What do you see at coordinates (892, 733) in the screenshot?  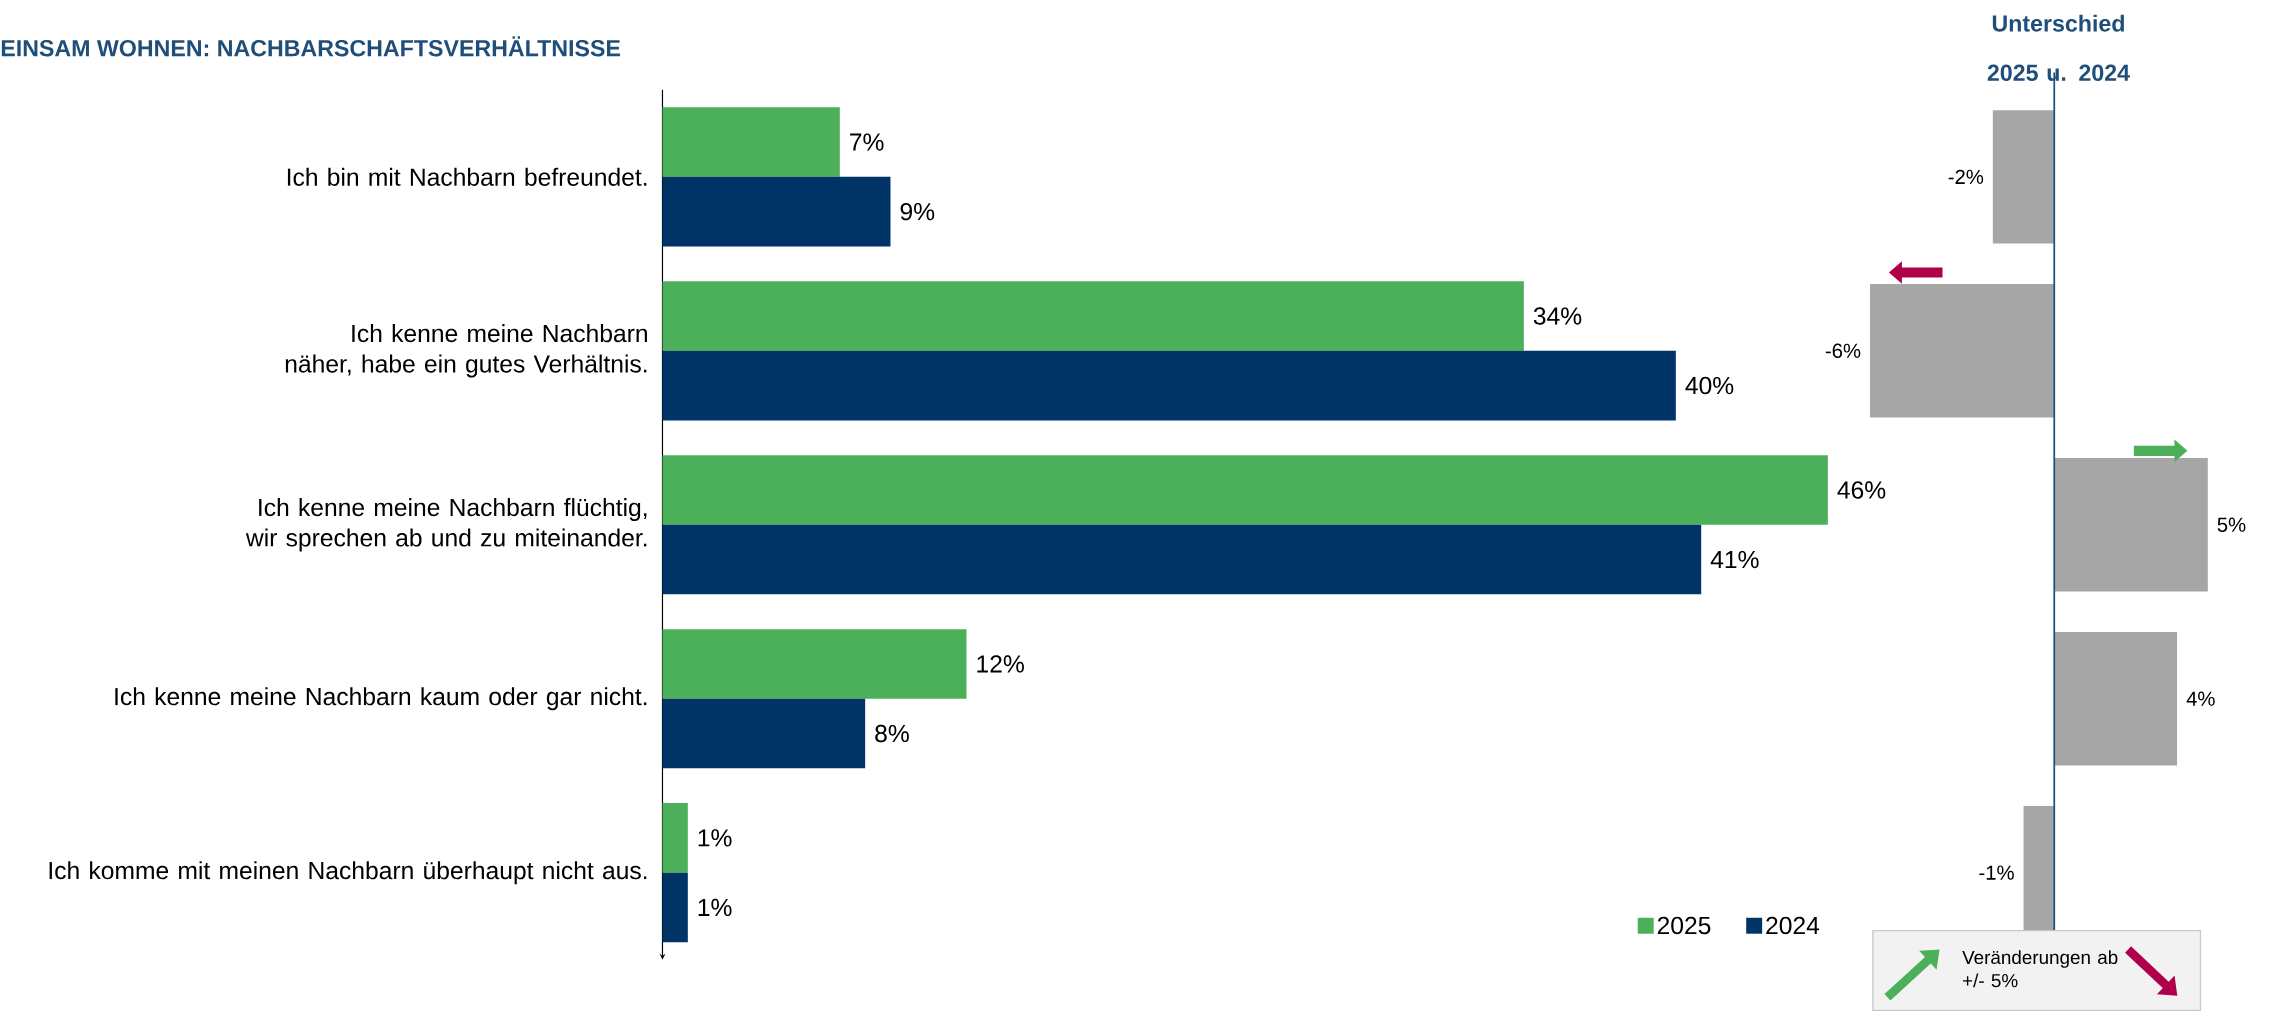 I see `data-label: 8%` at bounding box center [892, 733].